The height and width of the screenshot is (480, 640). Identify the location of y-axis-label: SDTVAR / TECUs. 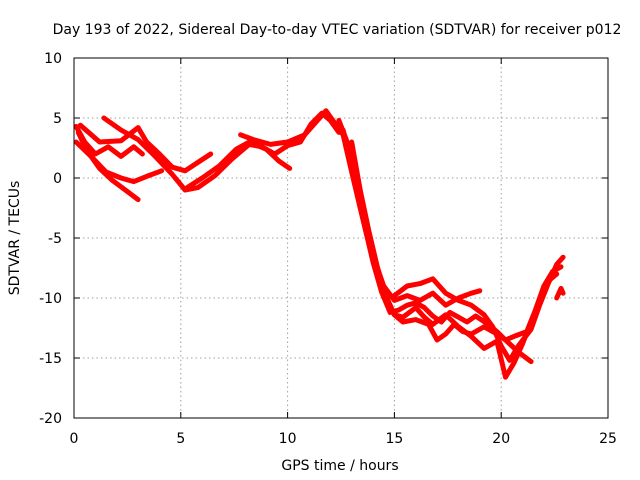
(15, 238).